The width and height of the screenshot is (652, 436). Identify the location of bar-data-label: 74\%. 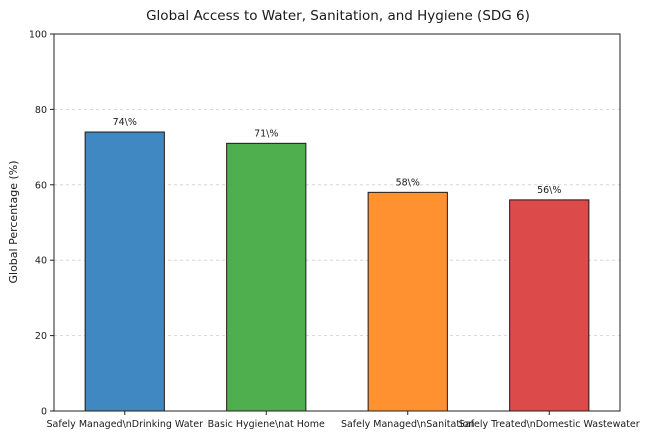
(125, 122).